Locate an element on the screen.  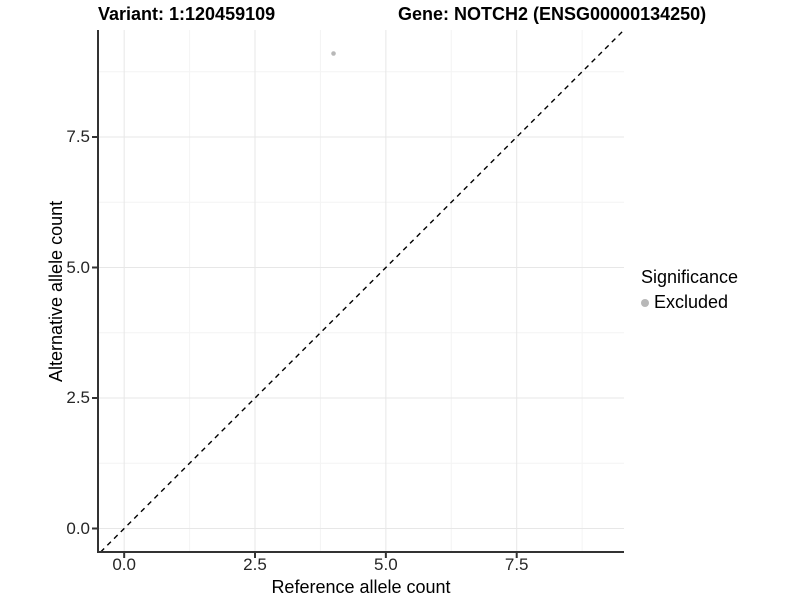
plot-title-gene: Gene: NOTCH2 (ENSG00000134250) is located at coordinates (552, 14).